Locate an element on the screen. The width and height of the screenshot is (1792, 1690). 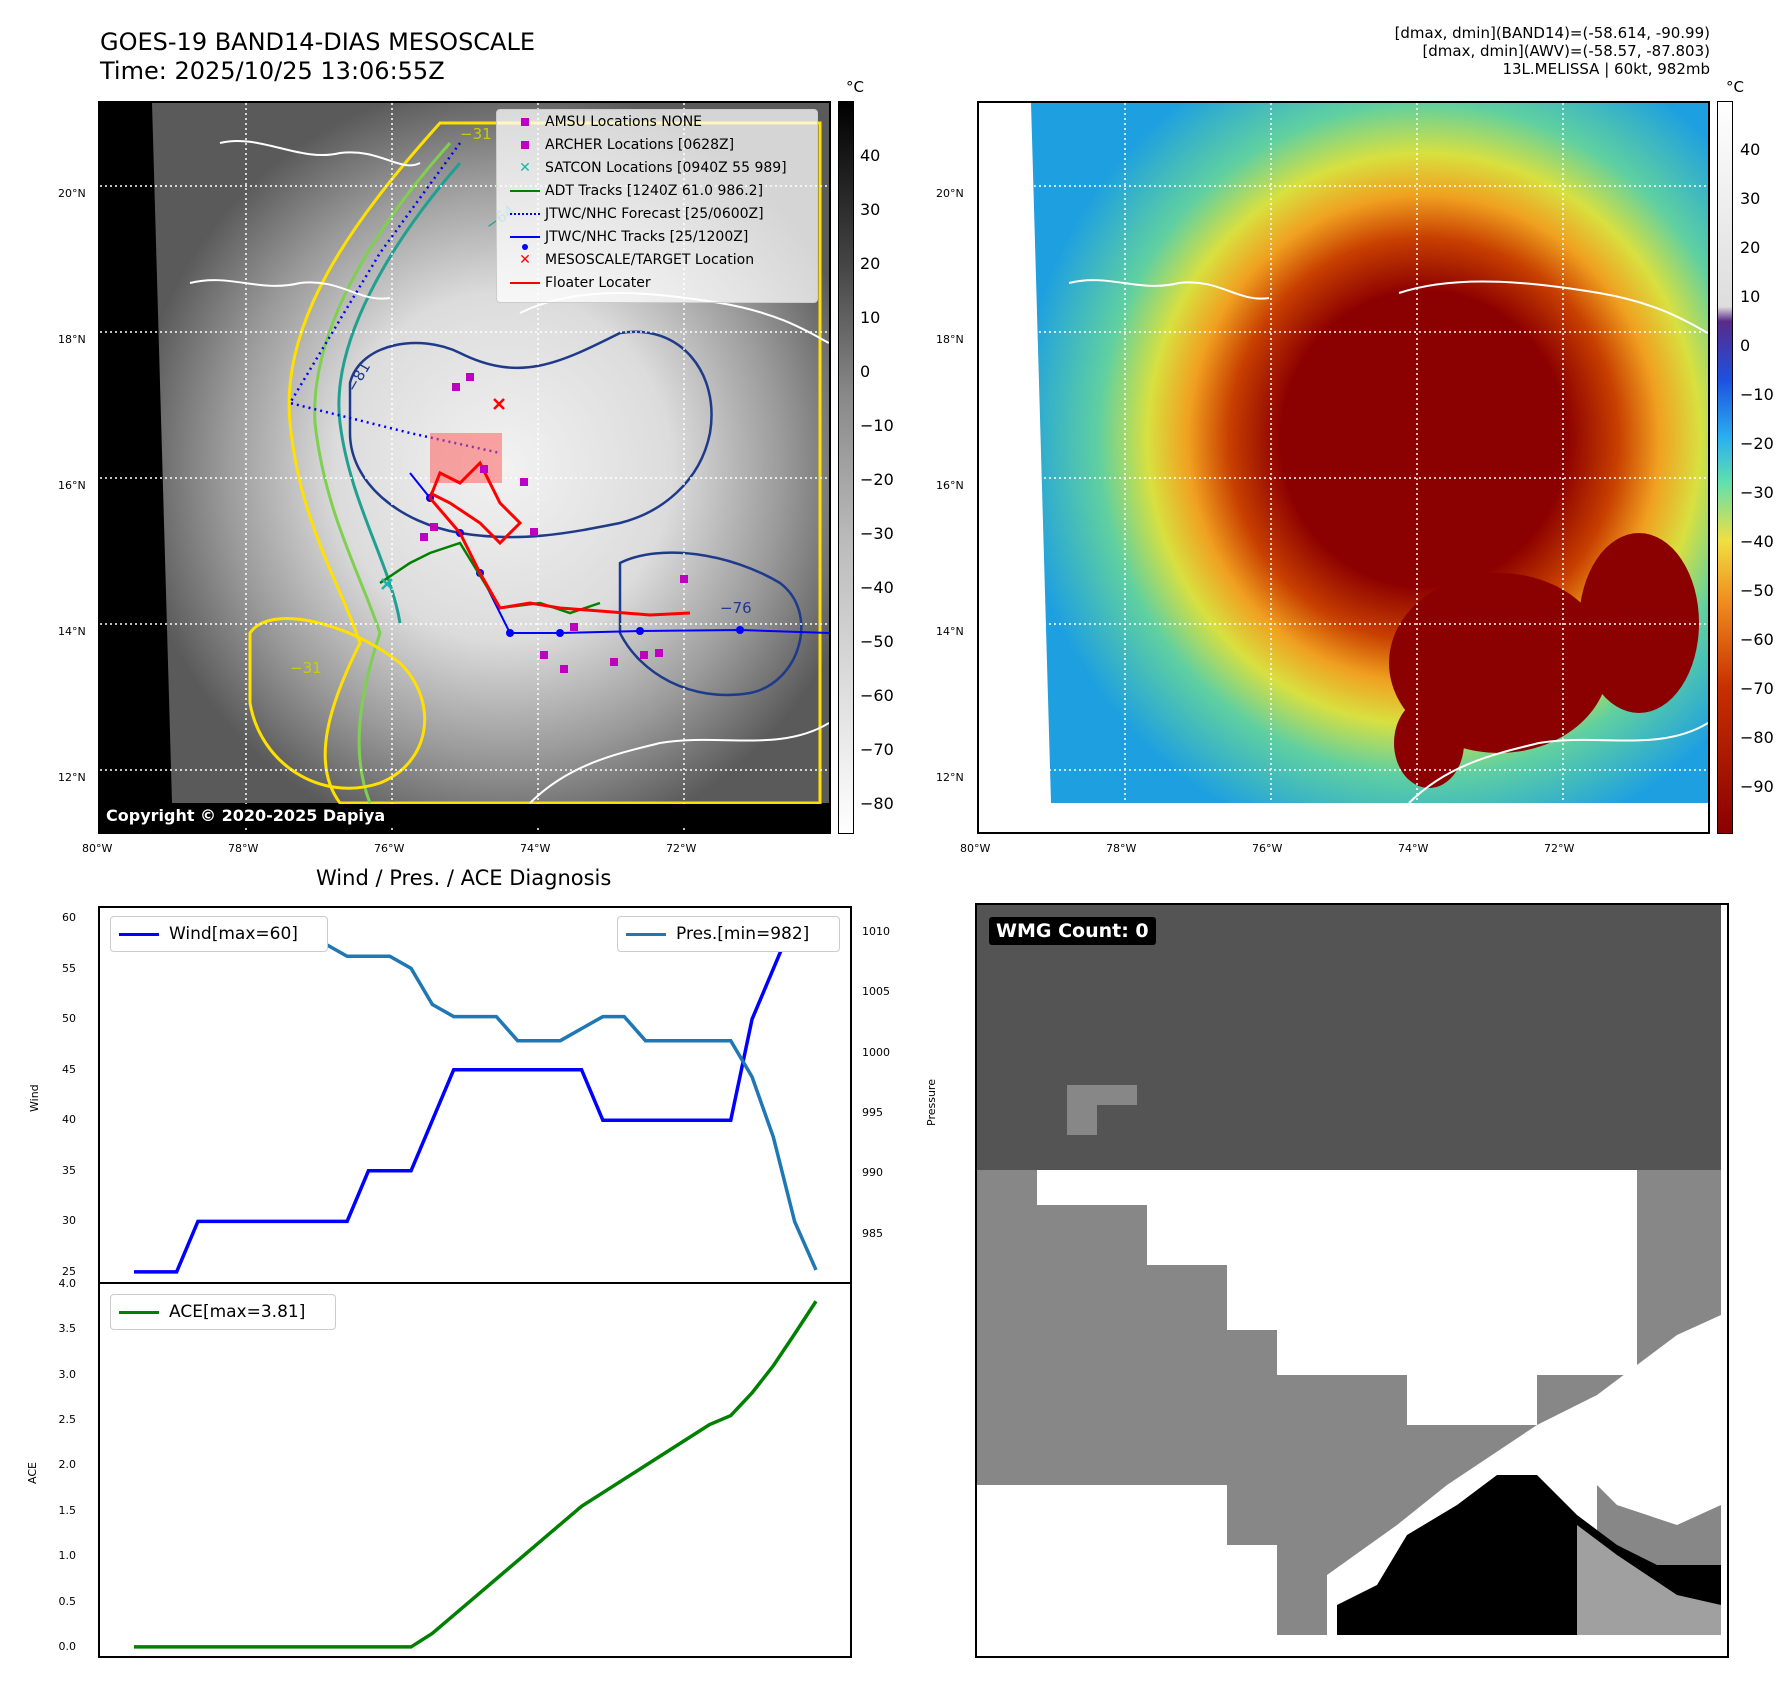
legend-label: ADT Tracks [1240Z 61.0 986.2] is located at coordinates (654, 190).